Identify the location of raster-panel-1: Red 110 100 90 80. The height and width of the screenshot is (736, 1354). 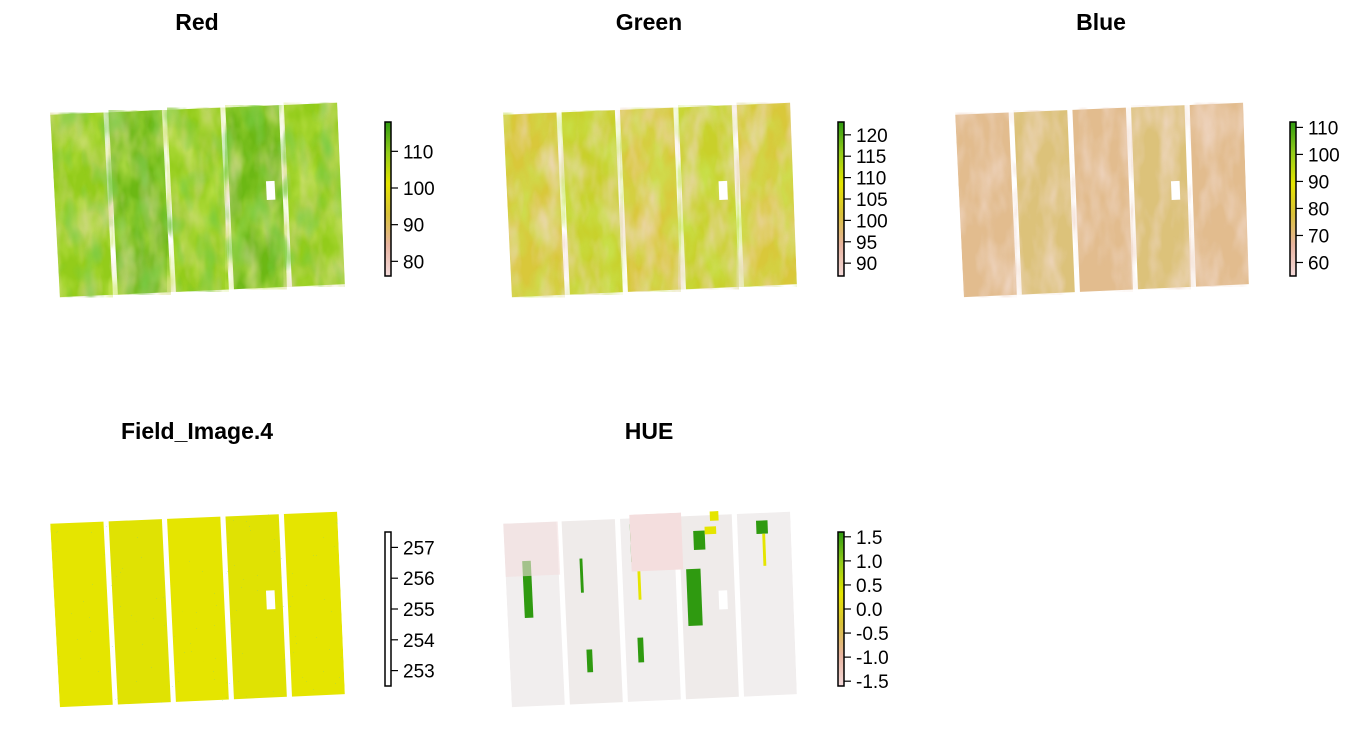
(242, 153).